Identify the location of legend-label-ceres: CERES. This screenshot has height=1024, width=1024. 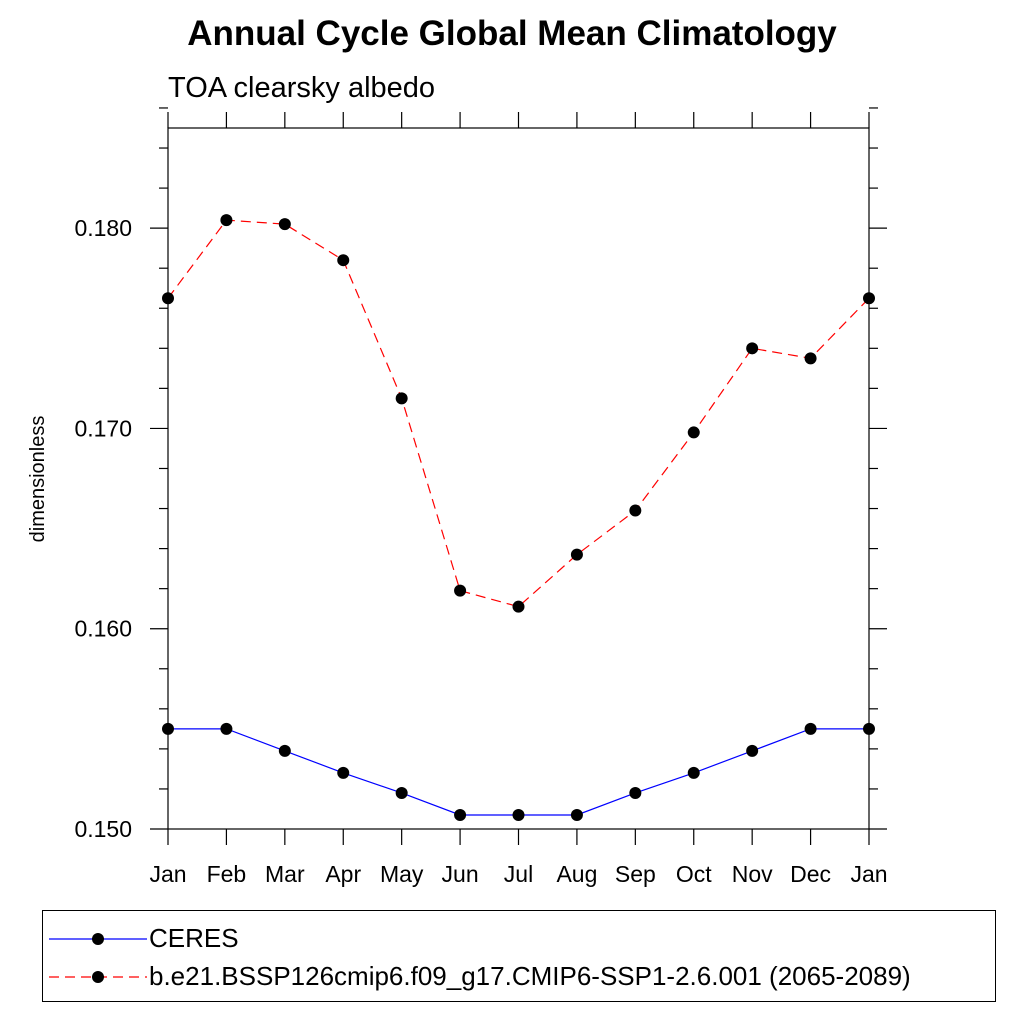
(194, 938).